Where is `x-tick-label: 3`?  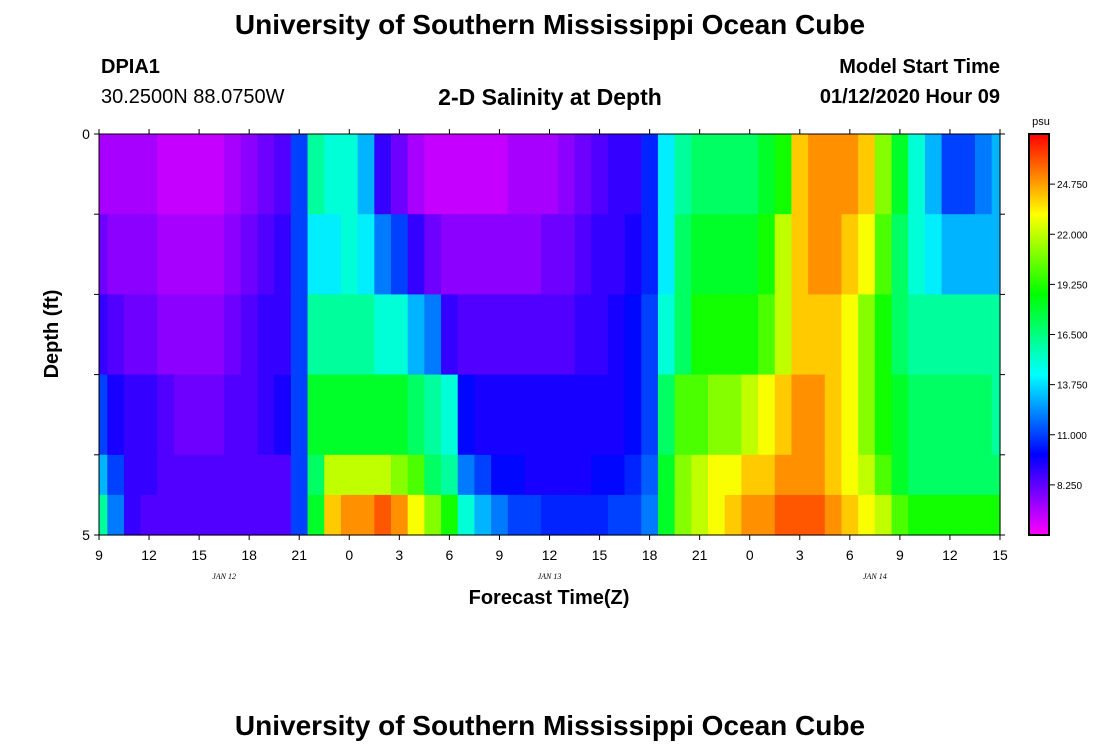 x-tick-label: 3 is located at coordinates (800, 555).